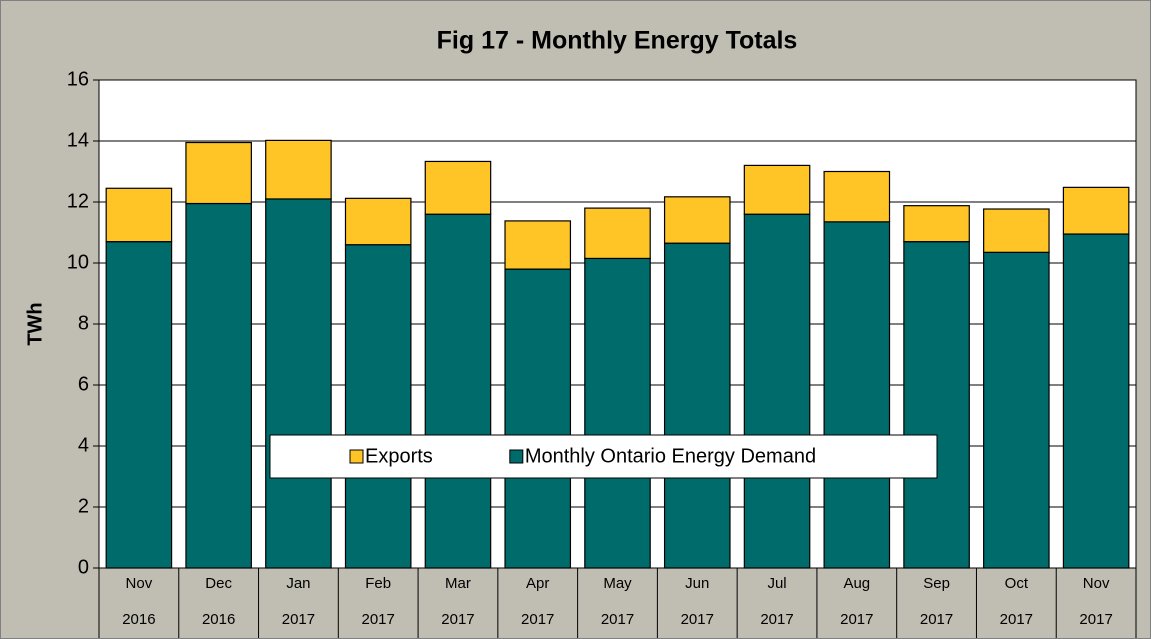 The image size is (1151, 639). Describe the element at coordinates (35, 323) in the screenshot. I see `y-axis-label: TWh` at that location.